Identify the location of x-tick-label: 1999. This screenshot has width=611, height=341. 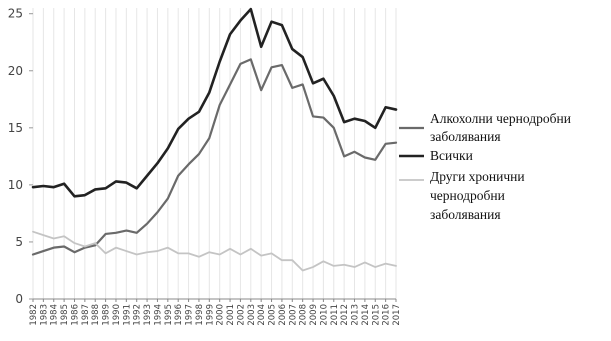
(210, 315).